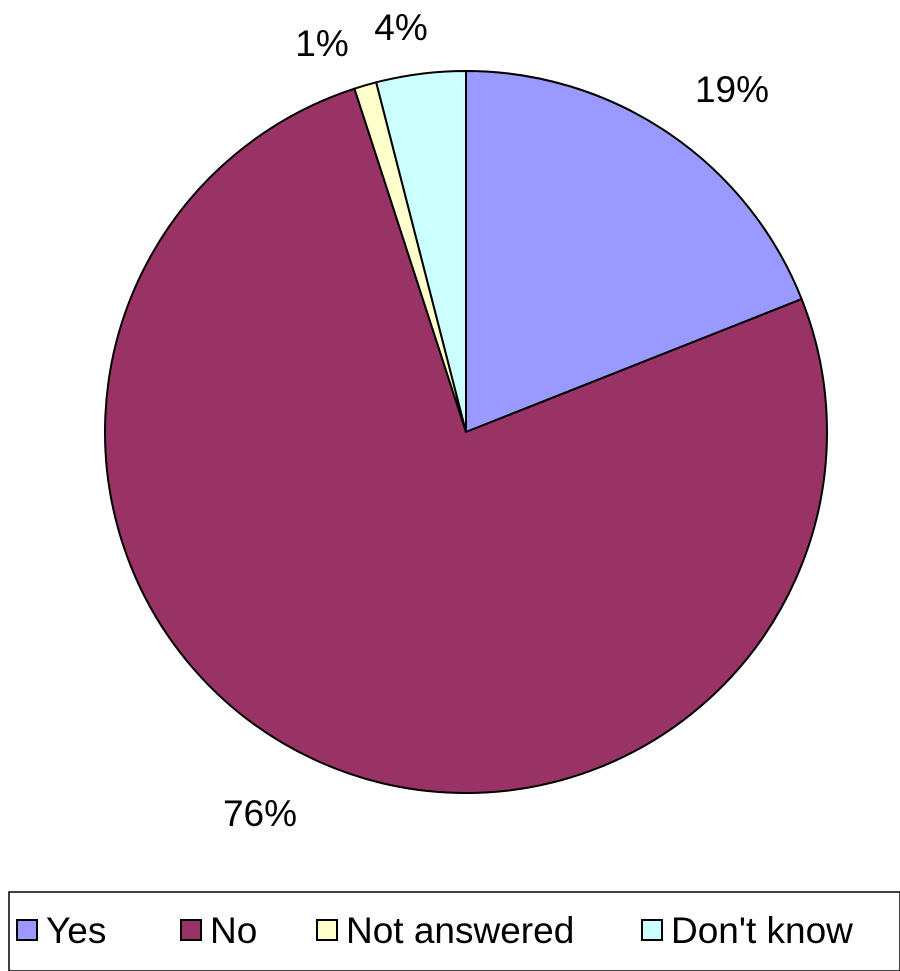  I want to click on legend-label-not-answered: Not answered, so click(460, 930).